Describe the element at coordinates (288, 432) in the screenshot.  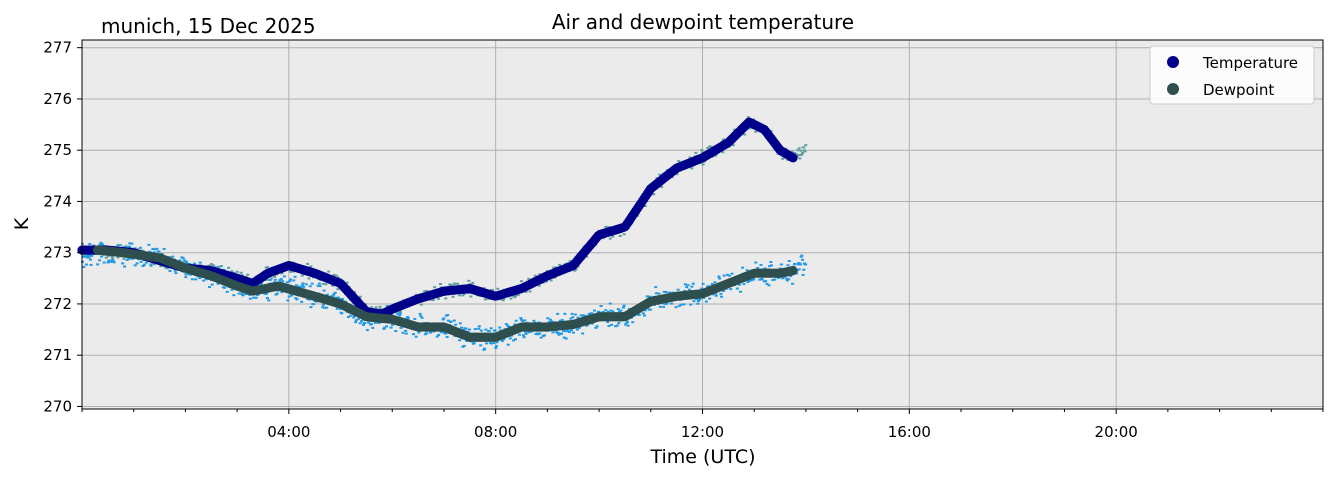
I see `x-tick-label: 04:00` at that location.